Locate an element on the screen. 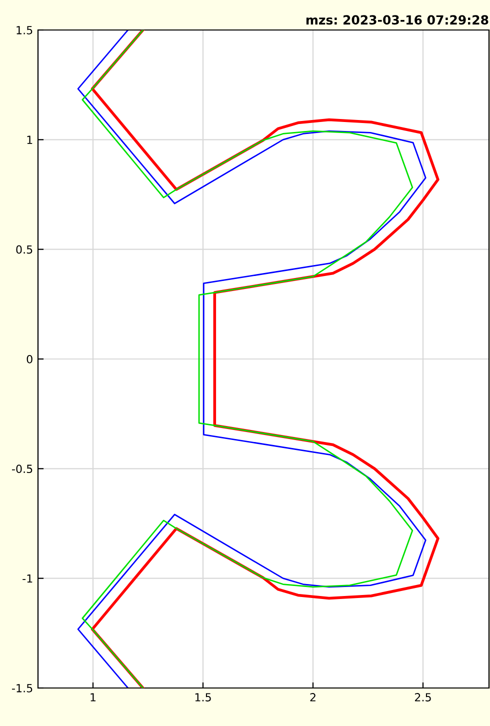 This screenshot has width=490, height=726. y-tick-label: 0.5 is located at coordinates (24, 249).